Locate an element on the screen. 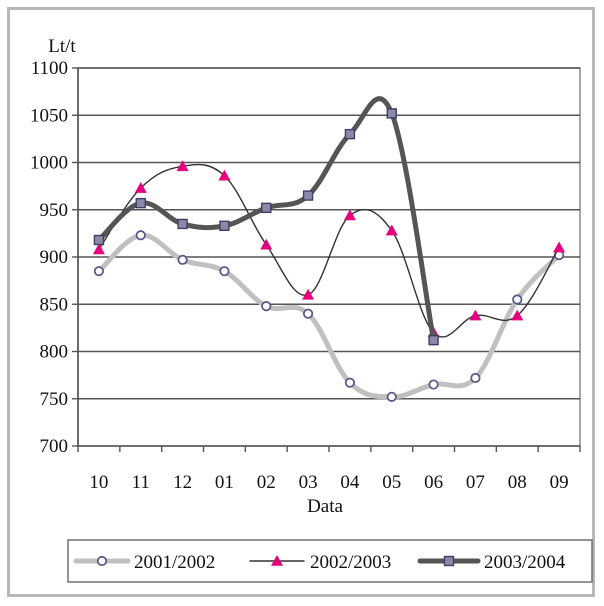 This screenshot has width=604, height=606. legend-label: 2003/2004 is located at coordinates (525, 562).